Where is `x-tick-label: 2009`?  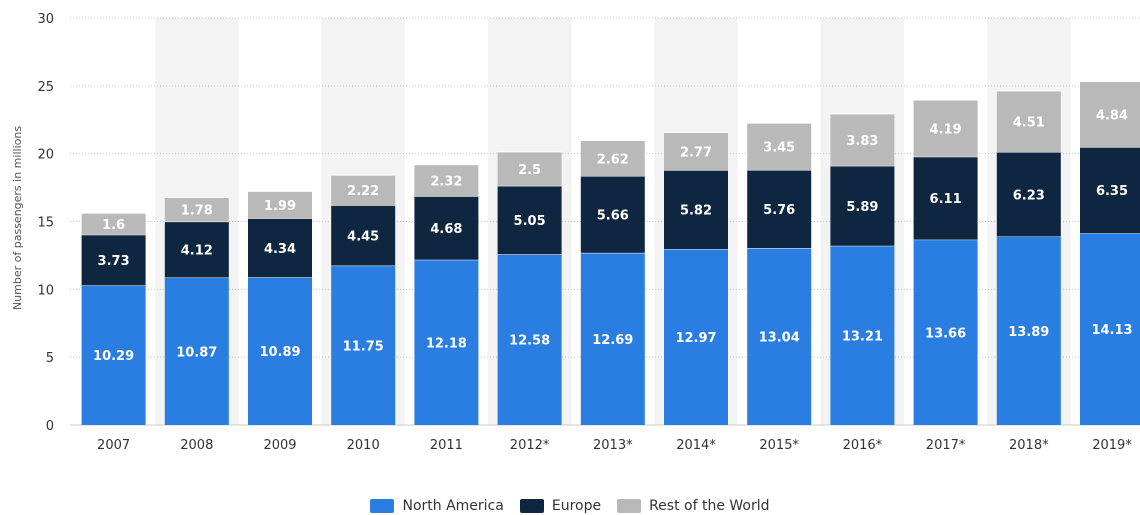 x-tick-label: 2009 is located at coordinates (279, 445).